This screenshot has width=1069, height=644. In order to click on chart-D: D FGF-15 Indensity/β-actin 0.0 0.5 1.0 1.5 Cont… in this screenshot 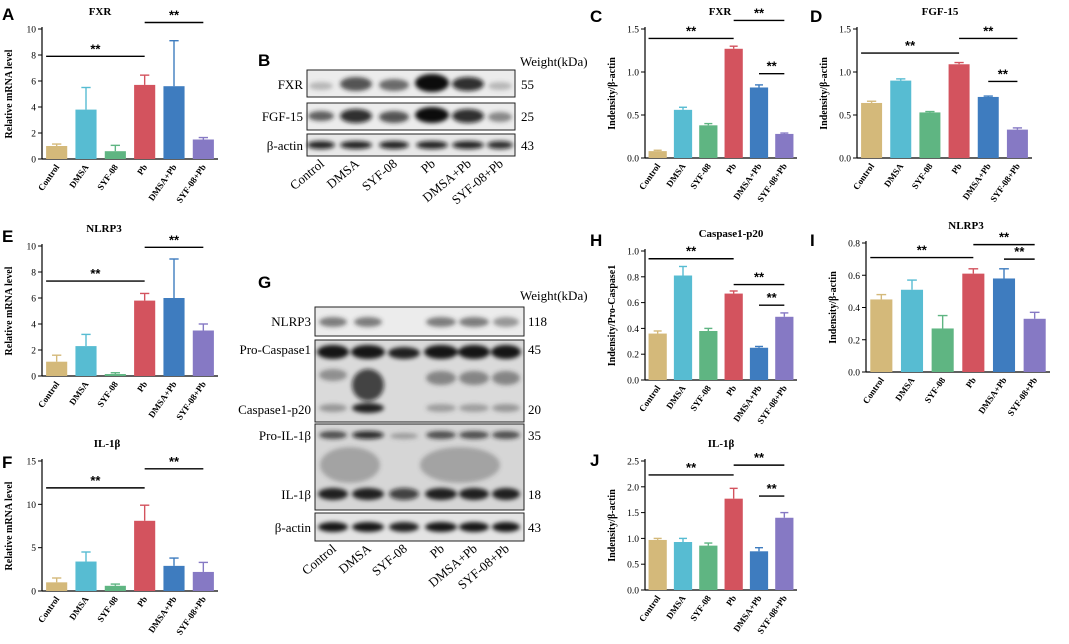, I will do `click(921, 105)`.